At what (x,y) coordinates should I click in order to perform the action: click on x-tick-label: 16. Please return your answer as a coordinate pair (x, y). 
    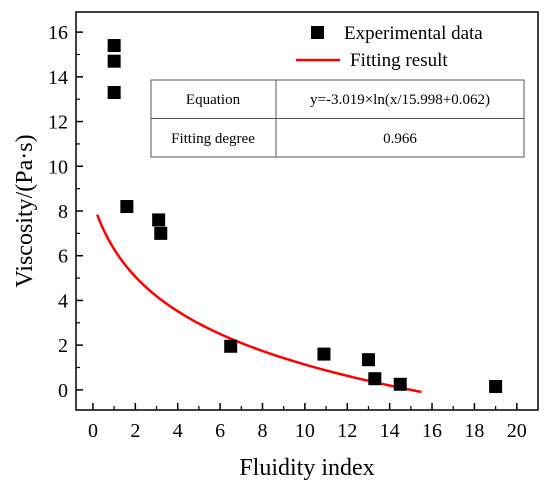
    Looking at the image, I should click on (432, 431).